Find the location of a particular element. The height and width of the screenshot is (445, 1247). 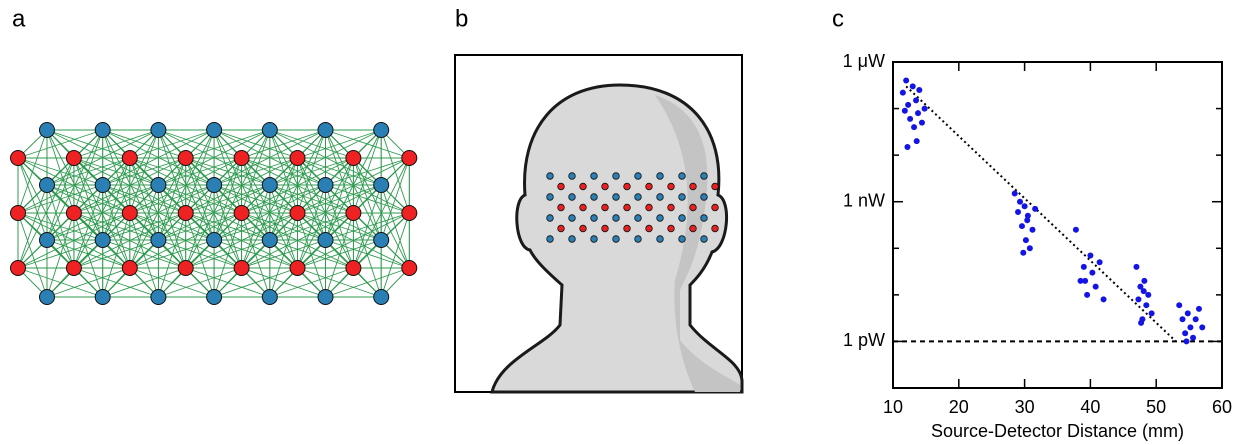

y-tick-label: 1 μW is located at coordinates (864, 61).